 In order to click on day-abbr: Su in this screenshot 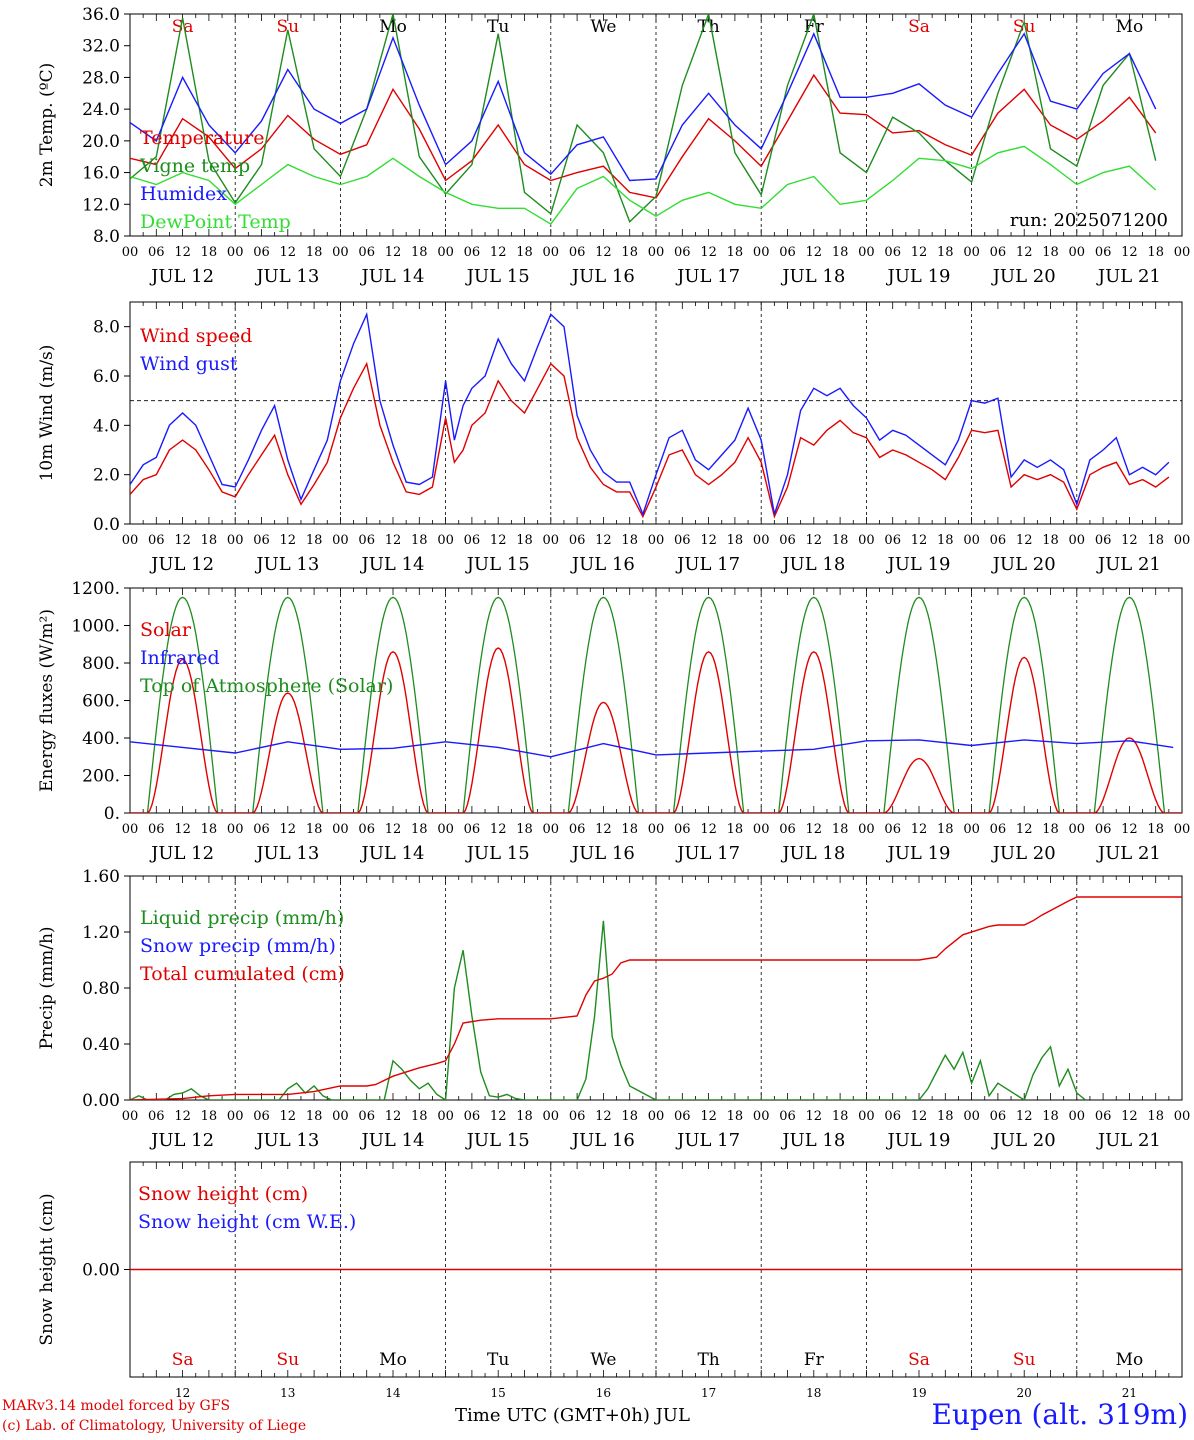, I will do `click(287, 27)`.